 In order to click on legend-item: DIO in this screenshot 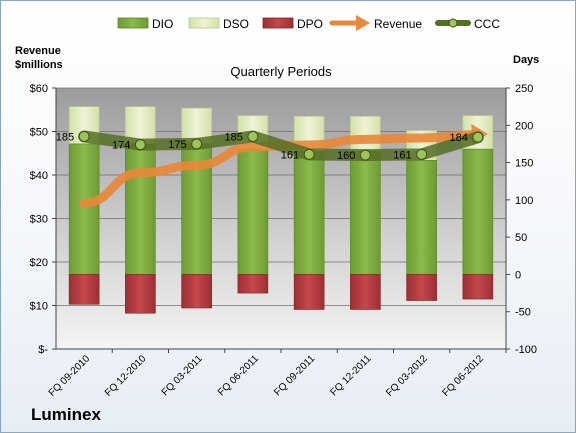, I will do `click(145, 24)`.